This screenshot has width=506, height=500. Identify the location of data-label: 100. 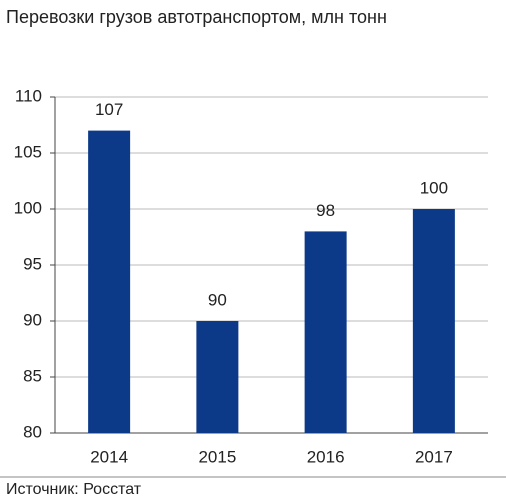
(434, 187).